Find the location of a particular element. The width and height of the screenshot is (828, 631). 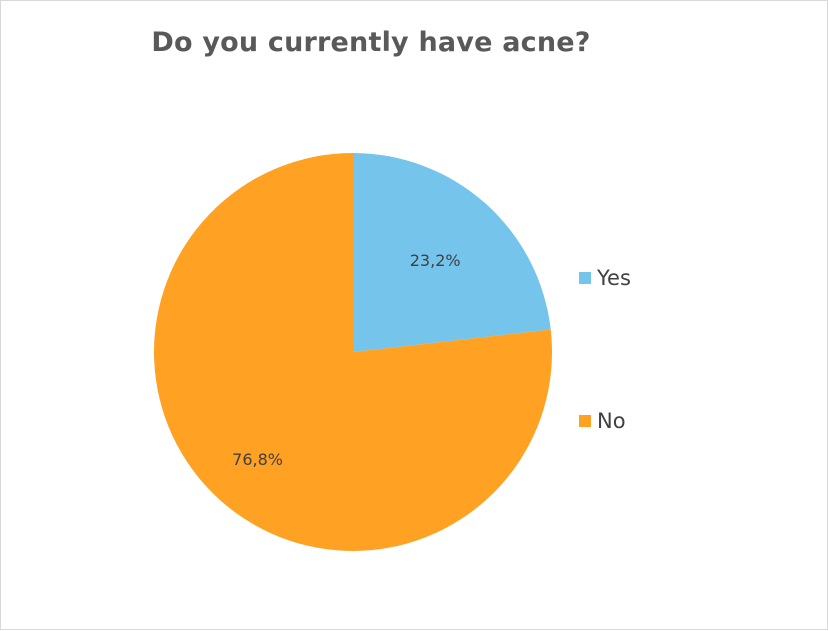

pie-slice-yes is located at coordinates (452, 252).